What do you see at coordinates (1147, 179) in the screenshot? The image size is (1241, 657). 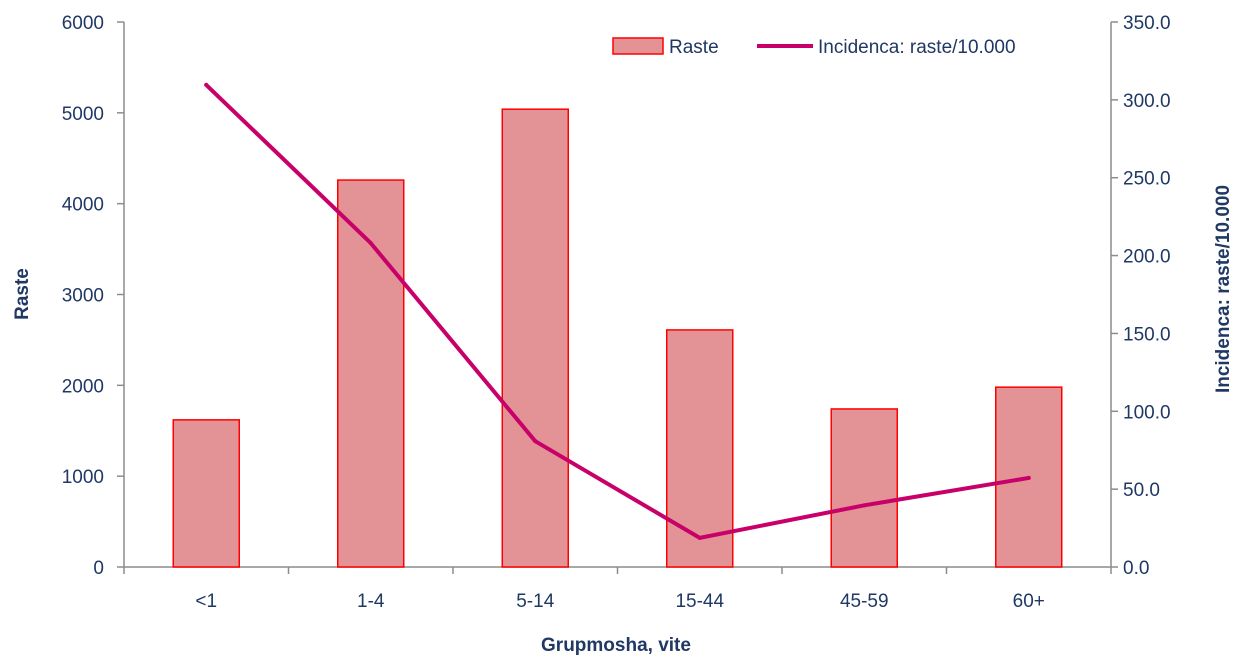 I see `y2-tick-label: 250.0` at bounding box center [1147, 179].